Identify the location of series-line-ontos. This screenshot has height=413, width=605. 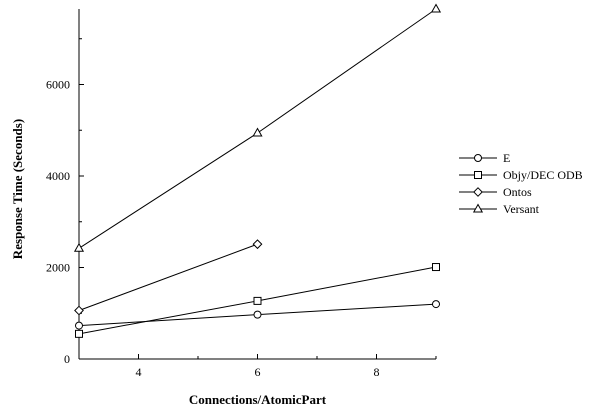
(168, 277).